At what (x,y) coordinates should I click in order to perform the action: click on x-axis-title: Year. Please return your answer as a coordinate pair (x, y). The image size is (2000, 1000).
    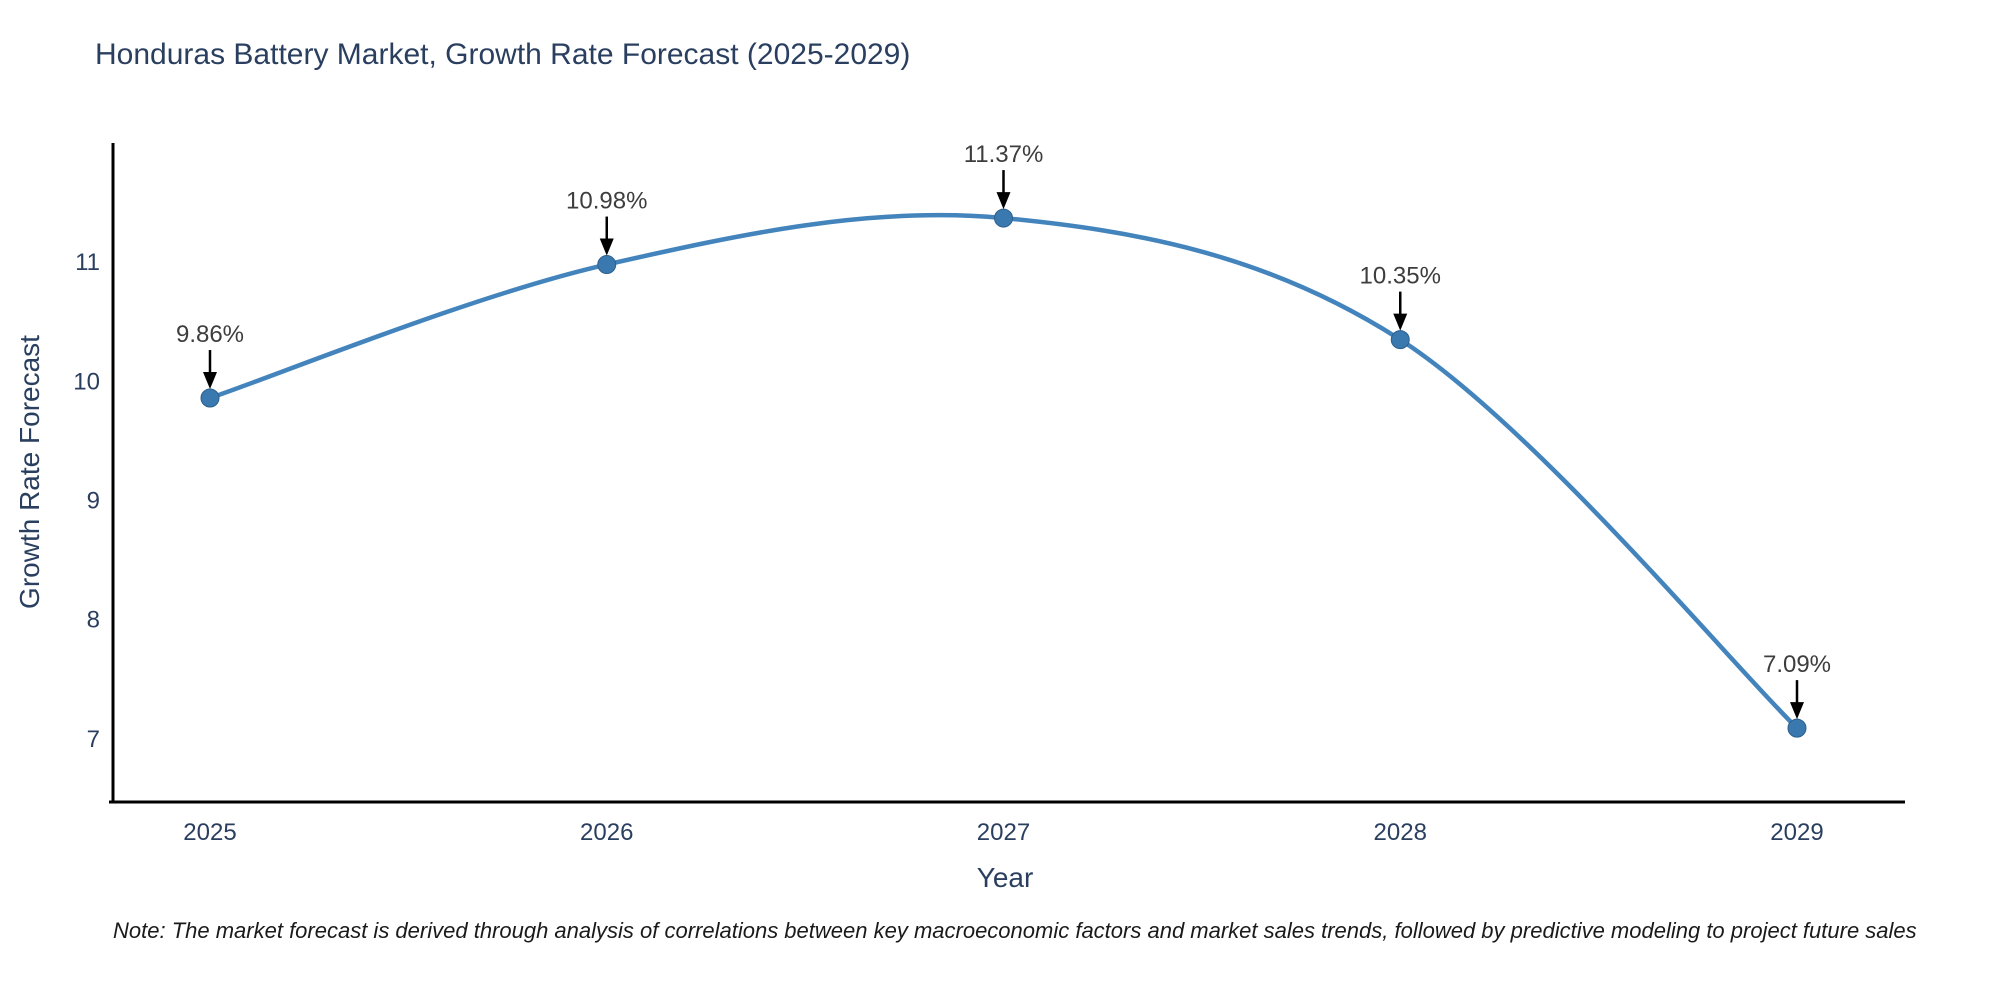
    Looking at the image, I should click on (1005, 877).